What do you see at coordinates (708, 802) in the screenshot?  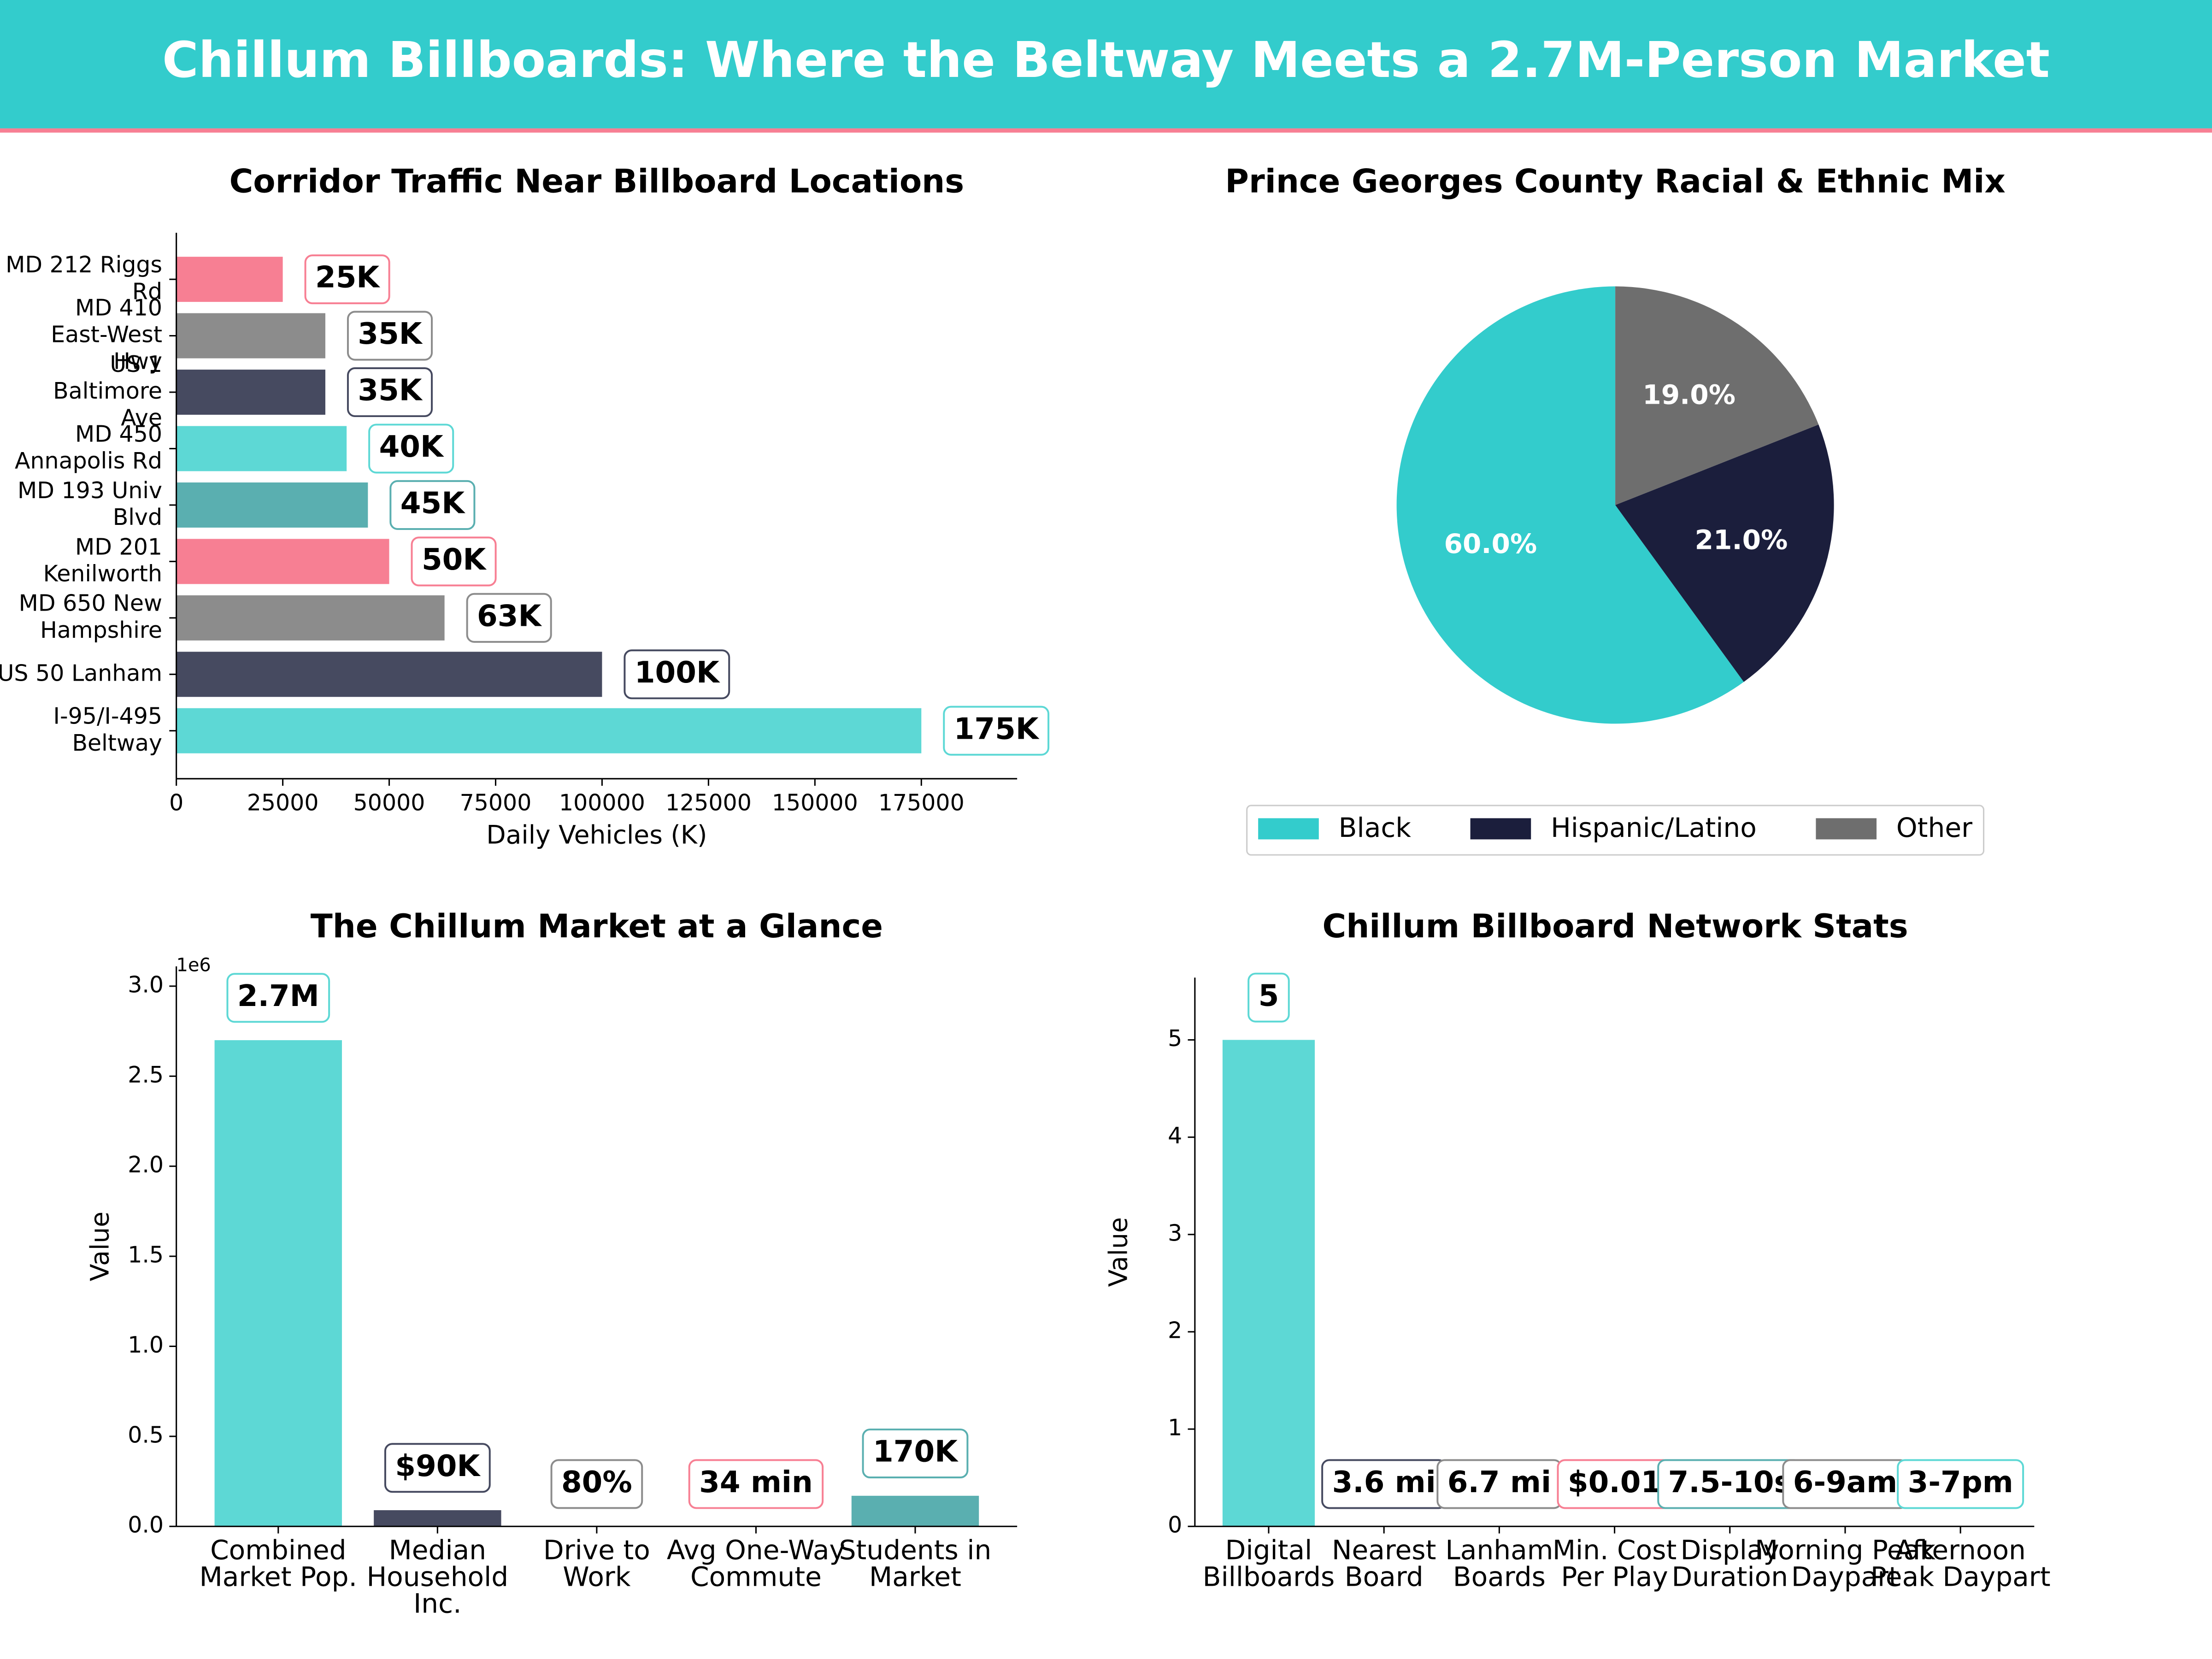 I see `x-tick-label: 125000` at bounding box center [708, 802].